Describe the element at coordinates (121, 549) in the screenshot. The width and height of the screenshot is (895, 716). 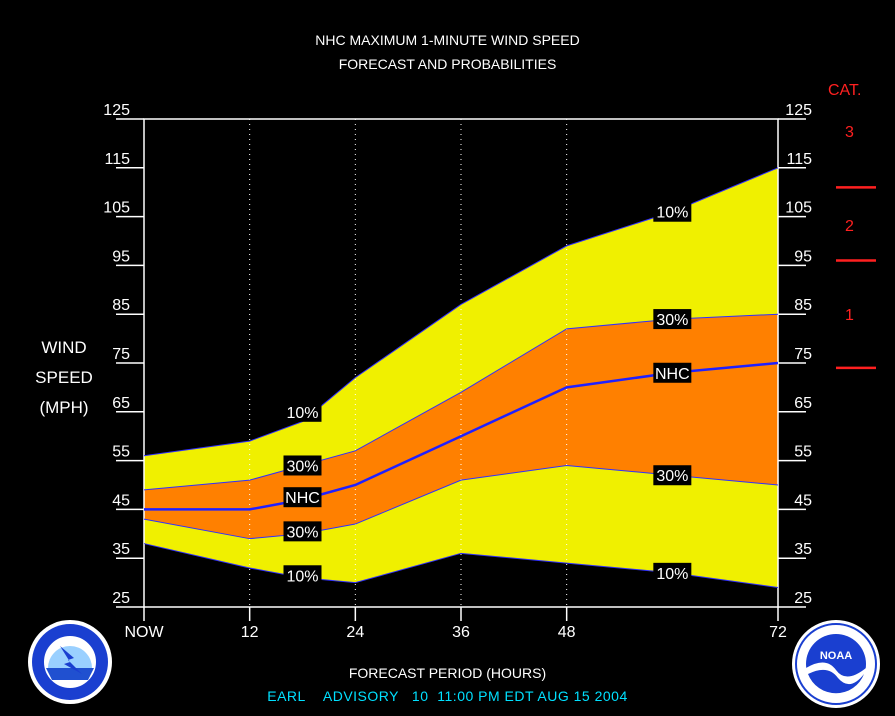
I see `y-tick-label-left: 35` at that location.